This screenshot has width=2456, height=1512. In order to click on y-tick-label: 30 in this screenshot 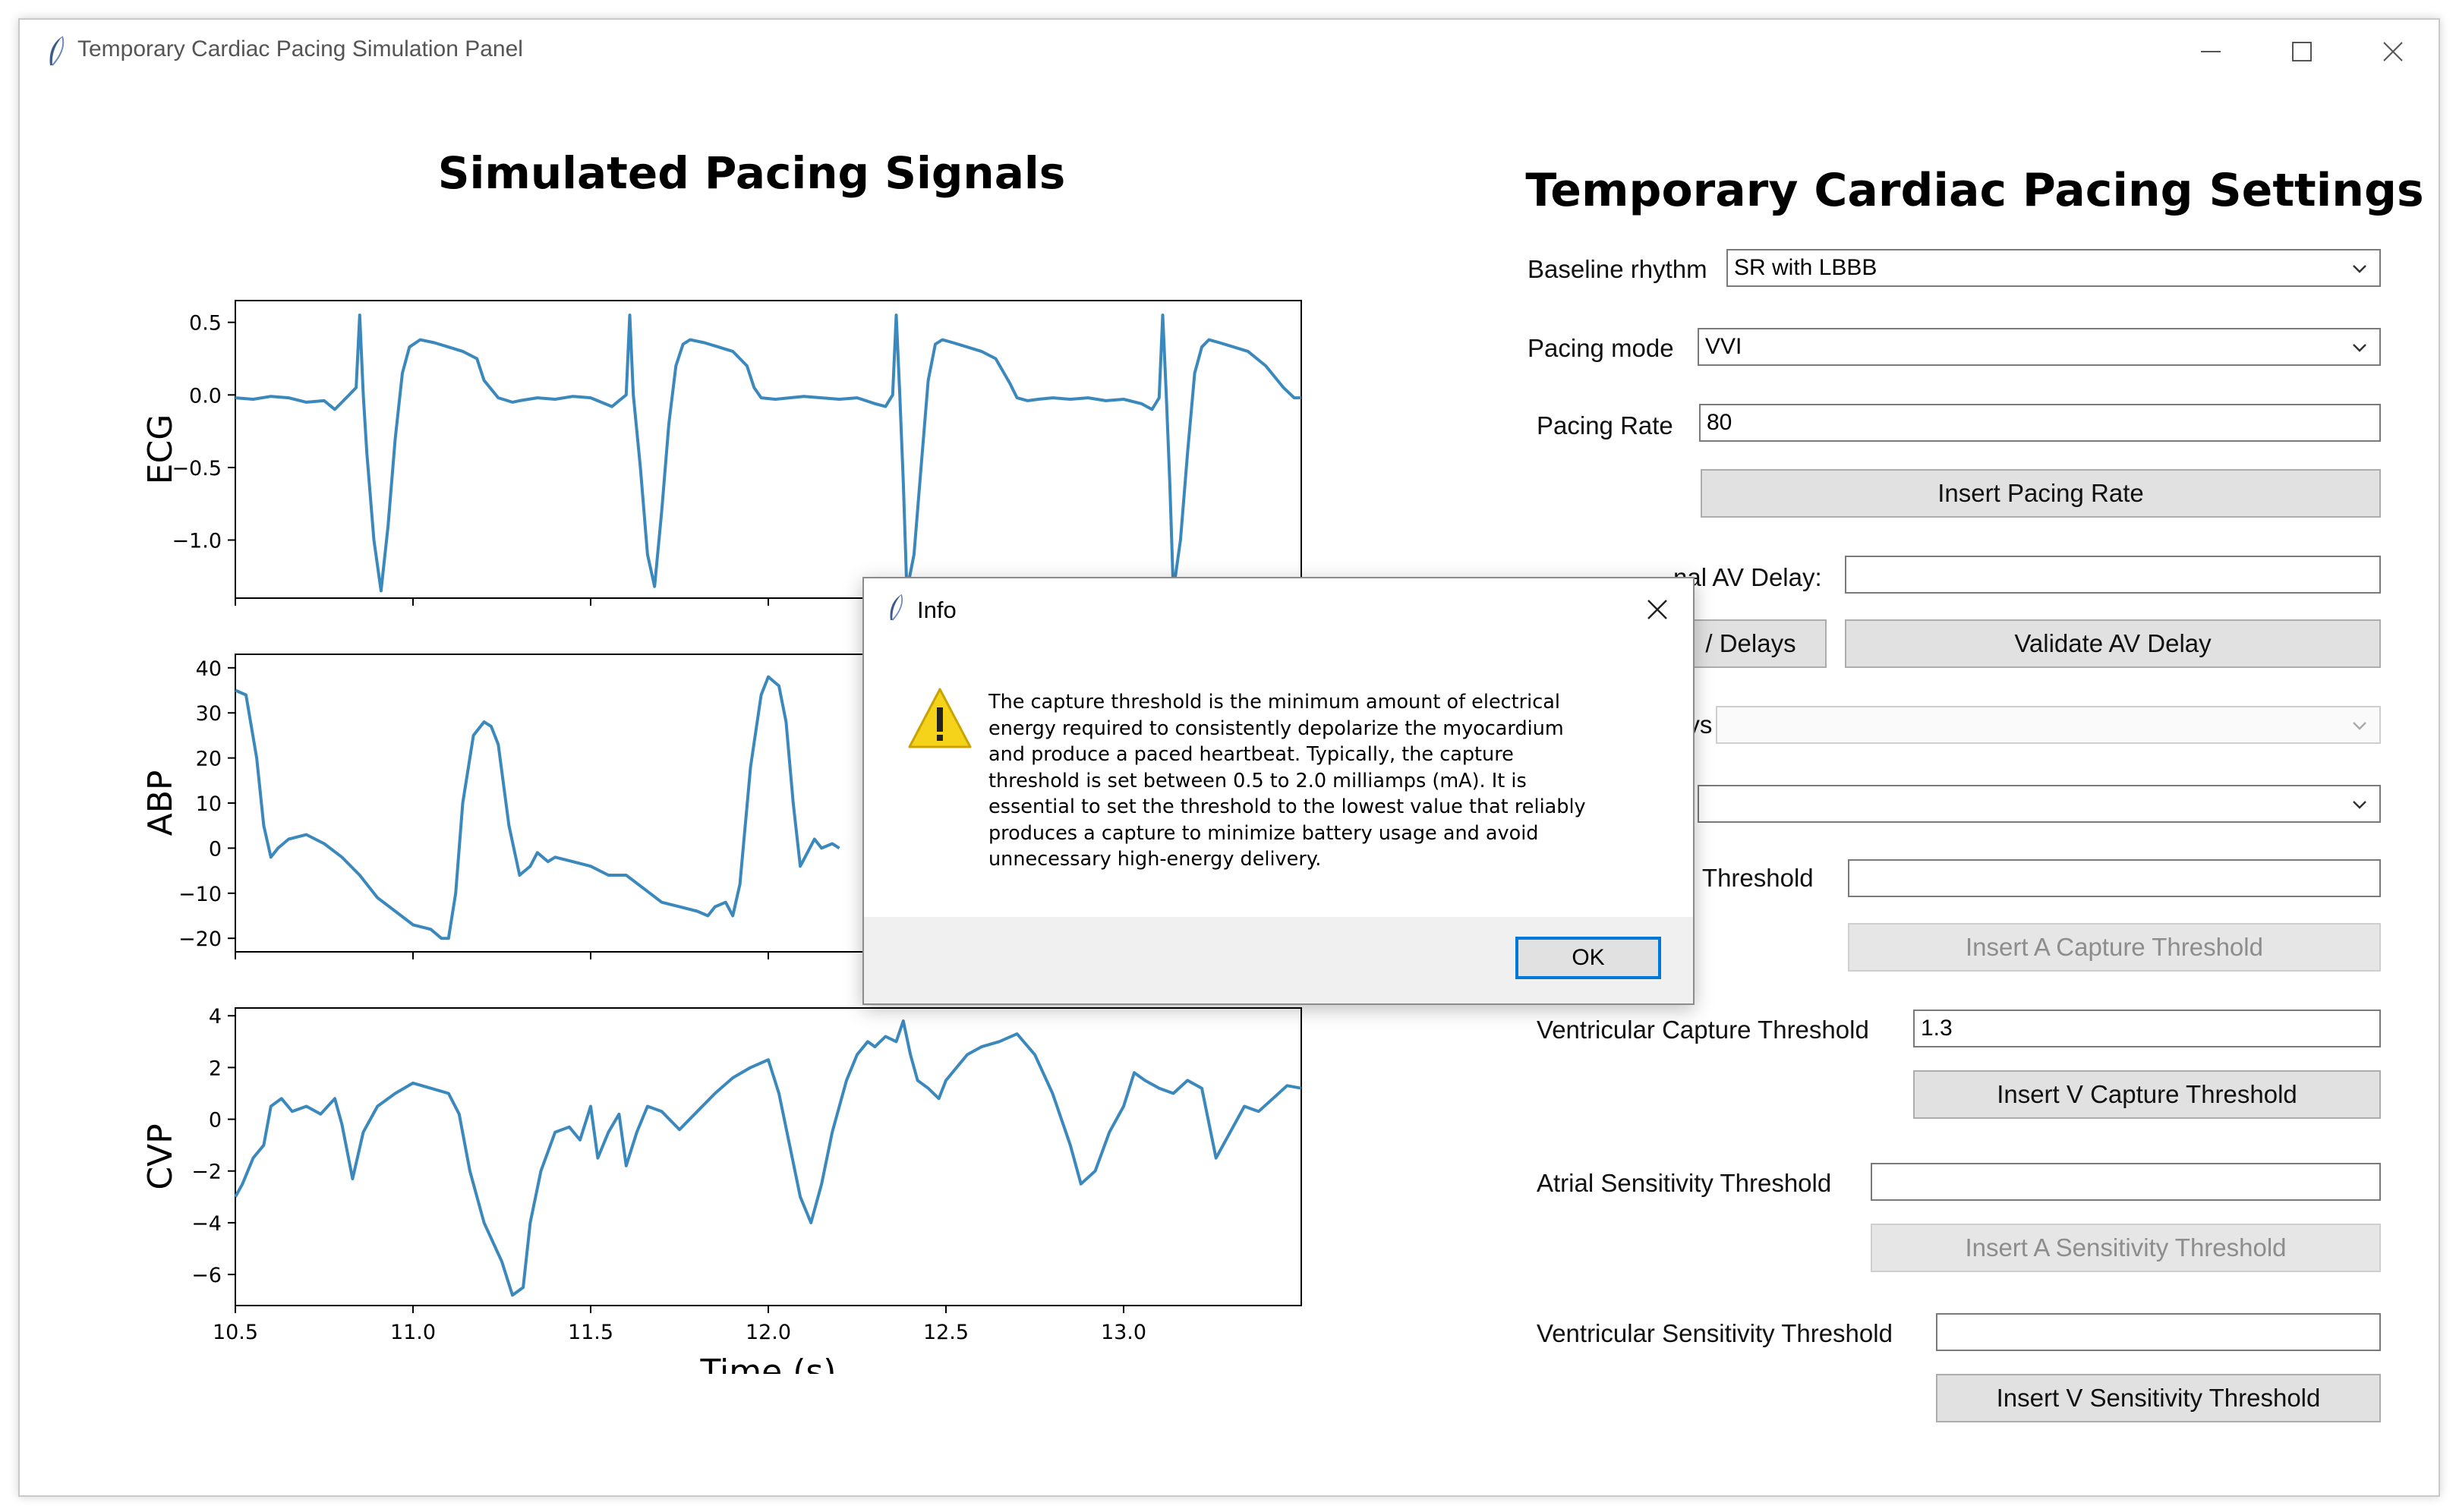, I will do `click(209, 714)`.